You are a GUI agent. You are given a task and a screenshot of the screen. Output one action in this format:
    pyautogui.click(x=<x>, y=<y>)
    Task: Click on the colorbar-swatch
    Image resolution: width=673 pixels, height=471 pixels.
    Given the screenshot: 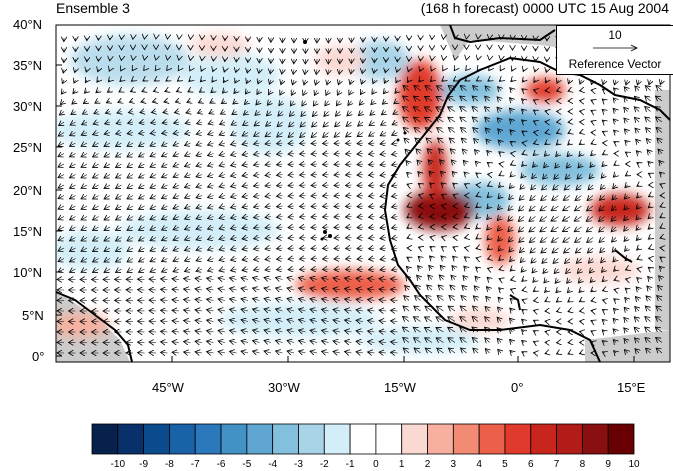 What is the action you would take?
    pyautogui.click(x=311, y=439)
    